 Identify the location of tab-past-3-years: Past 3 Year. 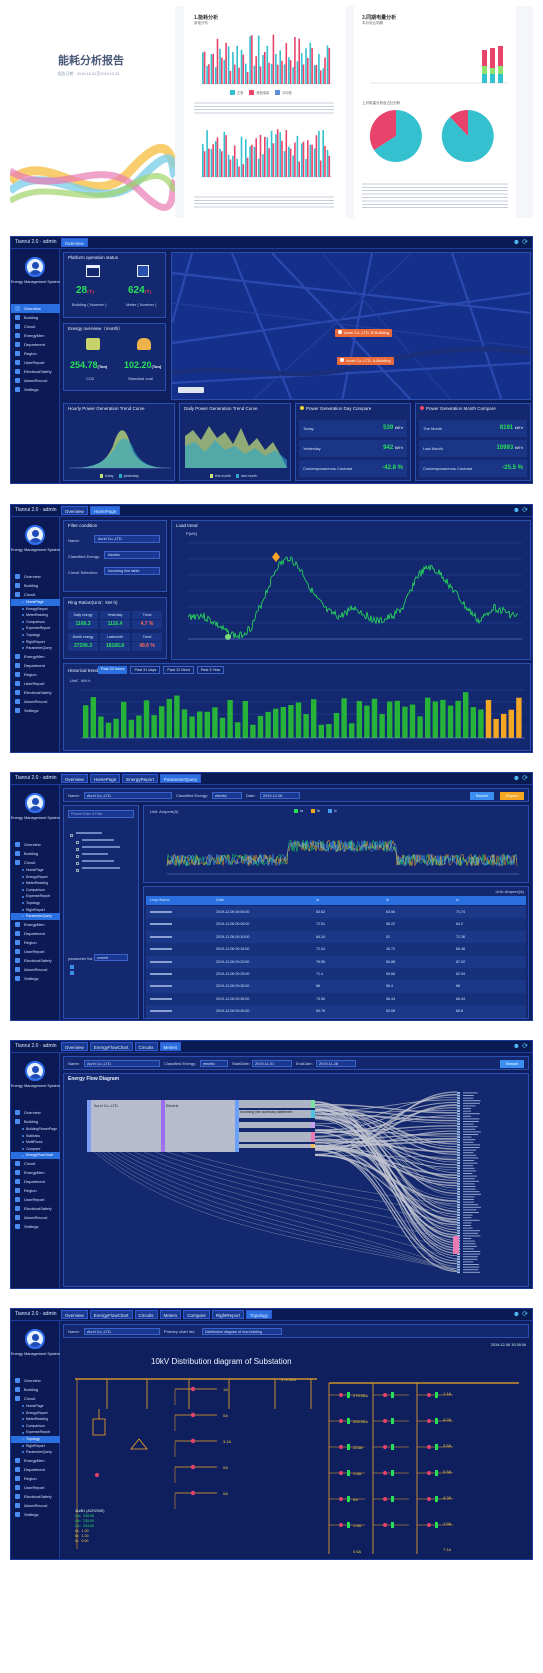
(210, 670).